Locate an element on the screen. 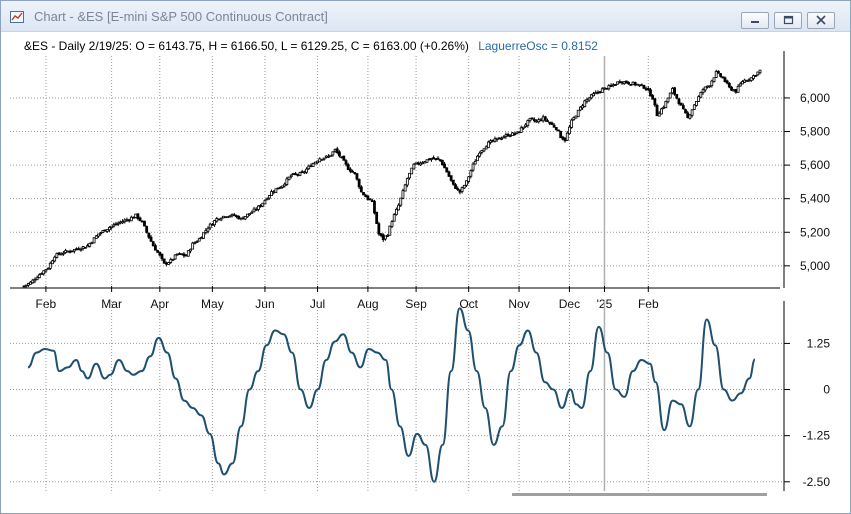 Image resolution: width=851 pixels, height=514 pixels. y-tick-label: 5,800 is located at coordinates (815, 132).